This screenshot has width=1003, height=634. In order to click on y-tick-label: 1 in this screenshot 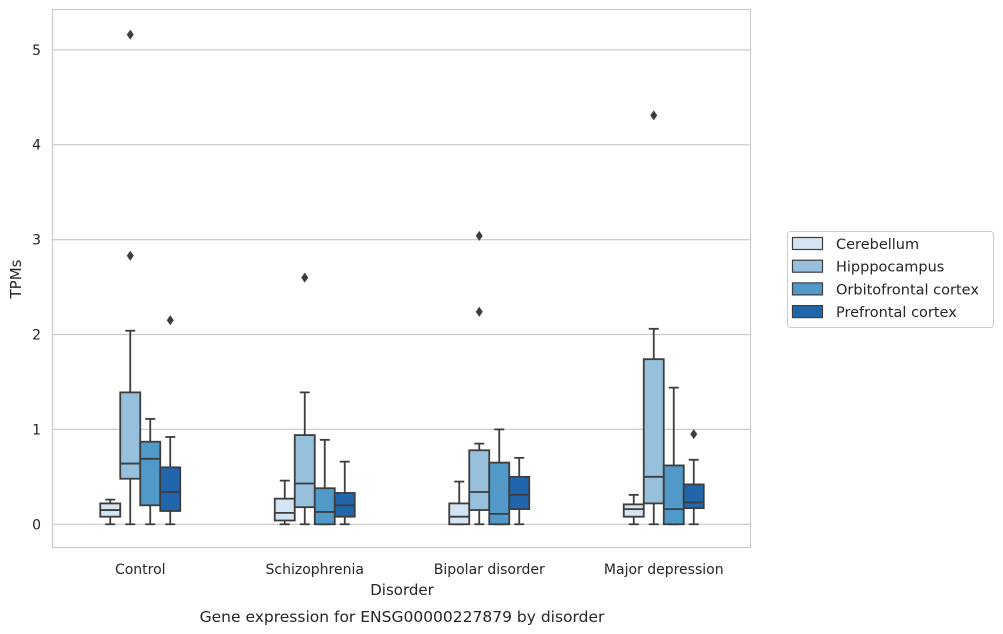, I will do `click(36, 430)`.